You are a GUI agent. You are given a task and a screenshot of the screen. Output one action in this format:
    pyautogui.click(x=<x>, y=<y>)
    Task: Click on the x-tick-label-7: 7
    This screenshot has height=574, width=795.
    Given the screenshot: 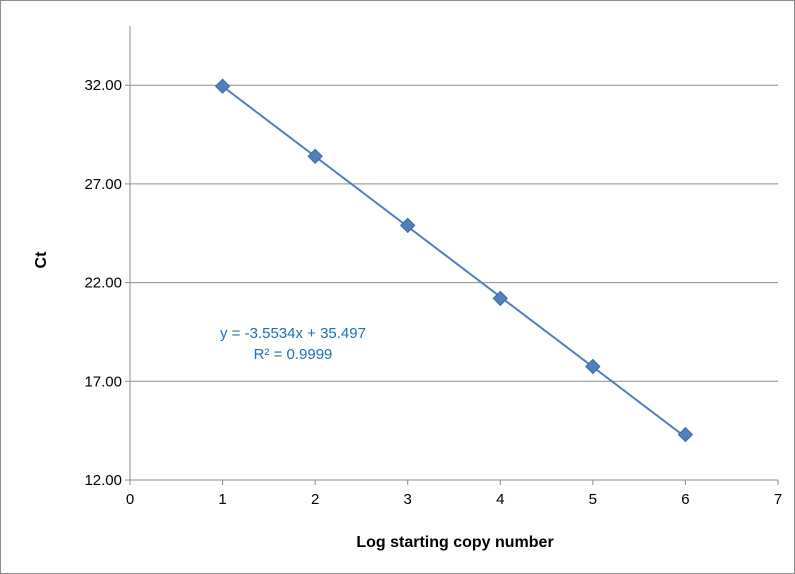 What is the action you would take?
    pyautogui.click(x=778, y=499)
    